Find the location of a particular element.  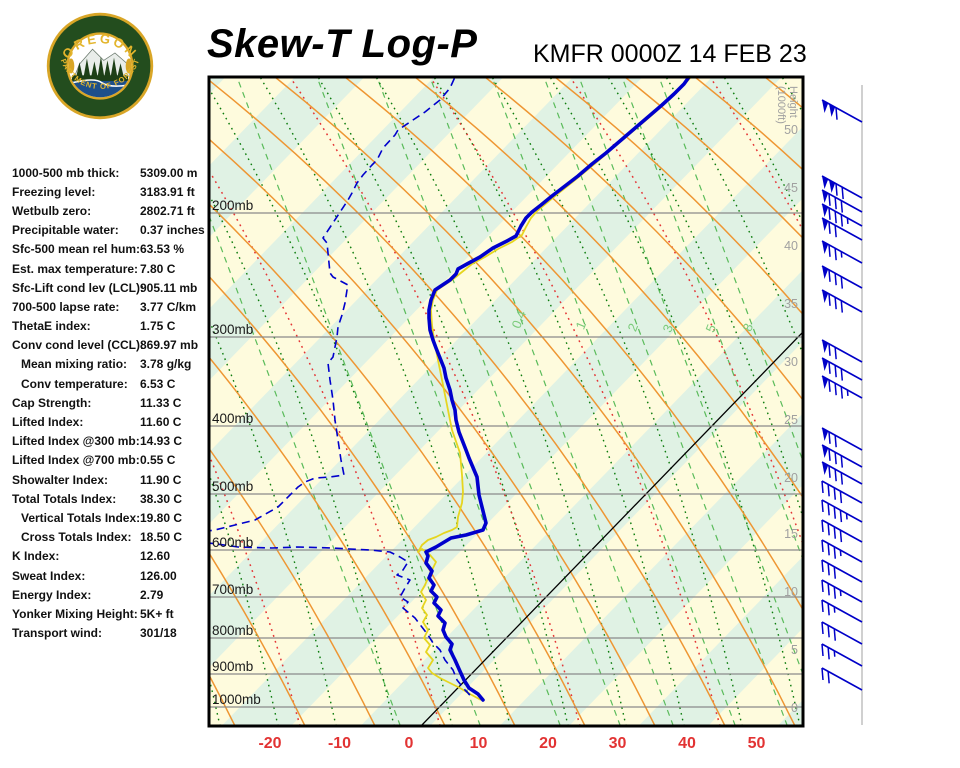

stat-value: 3.78 g/kg is located at coordinates (166, 364).